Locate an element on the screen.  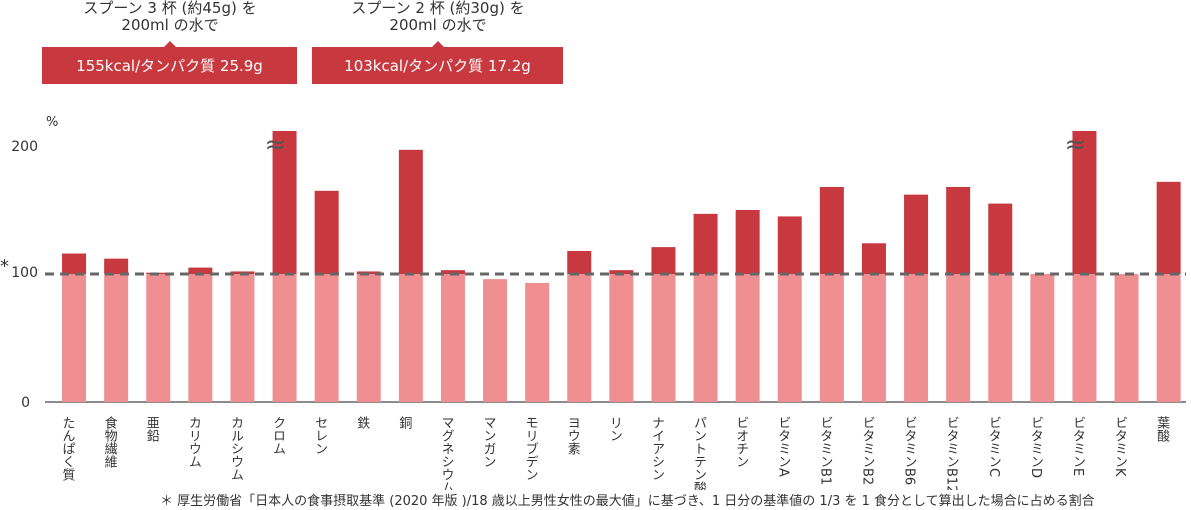
category-label-25: ビタミンE is located at coordinates (1077, 446).